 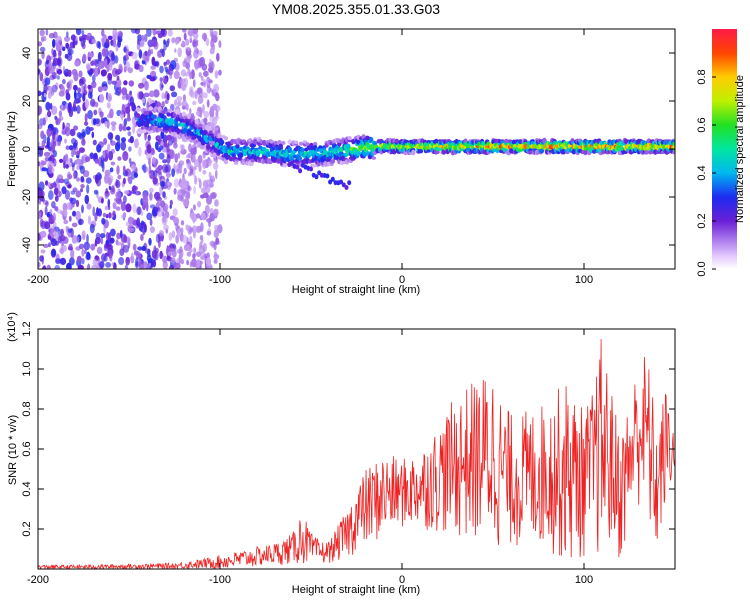 What do you see at coordinates (356, 9) in the screenshot?
I see `chart-title: YM08.2025.355.01.33.G03` at bounding box center [356, 9].